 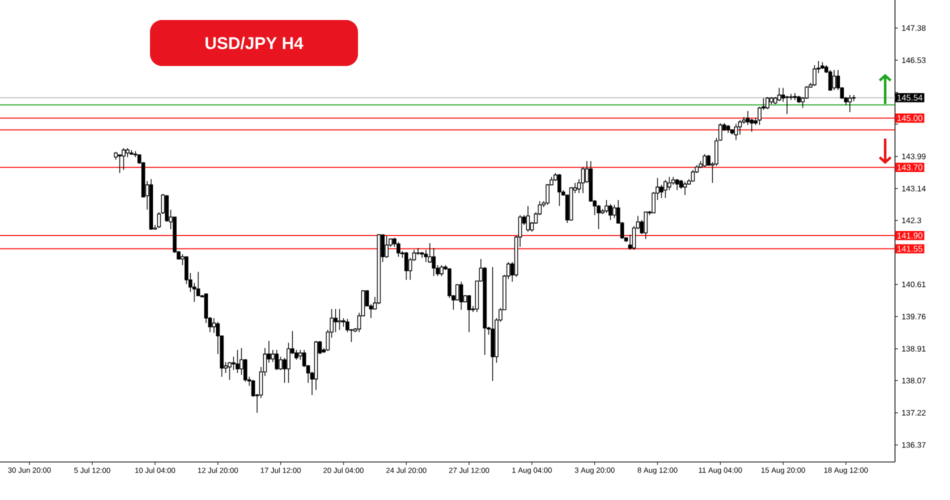 I want to click on ref-line-label: 143.70, so click(x=909, y=167).